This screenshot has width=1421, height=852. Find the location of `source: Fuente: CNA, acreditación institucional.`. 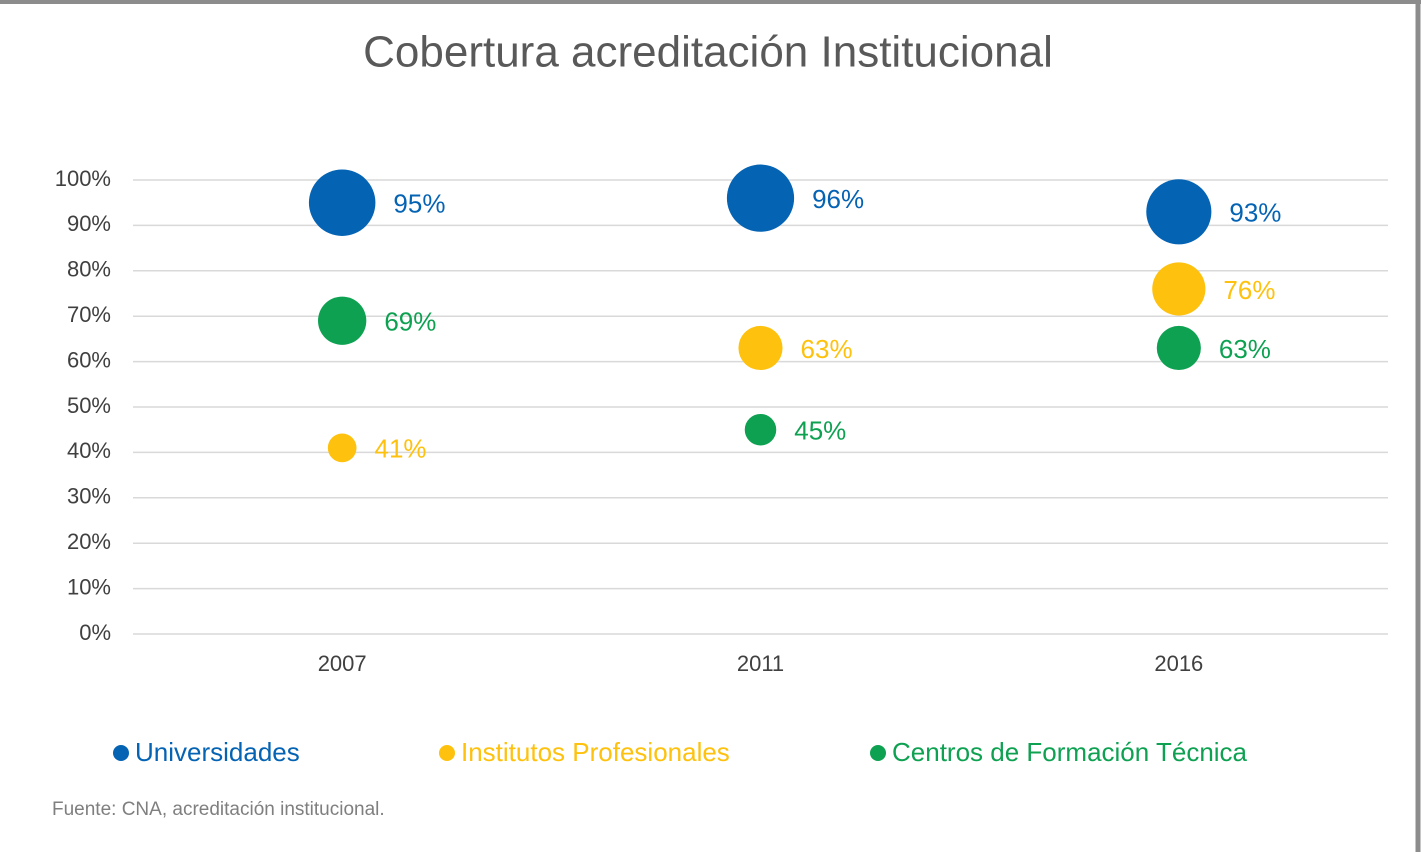

source: Fuente: CNA, acreditación institucional. is located at coordinates (218, 809).